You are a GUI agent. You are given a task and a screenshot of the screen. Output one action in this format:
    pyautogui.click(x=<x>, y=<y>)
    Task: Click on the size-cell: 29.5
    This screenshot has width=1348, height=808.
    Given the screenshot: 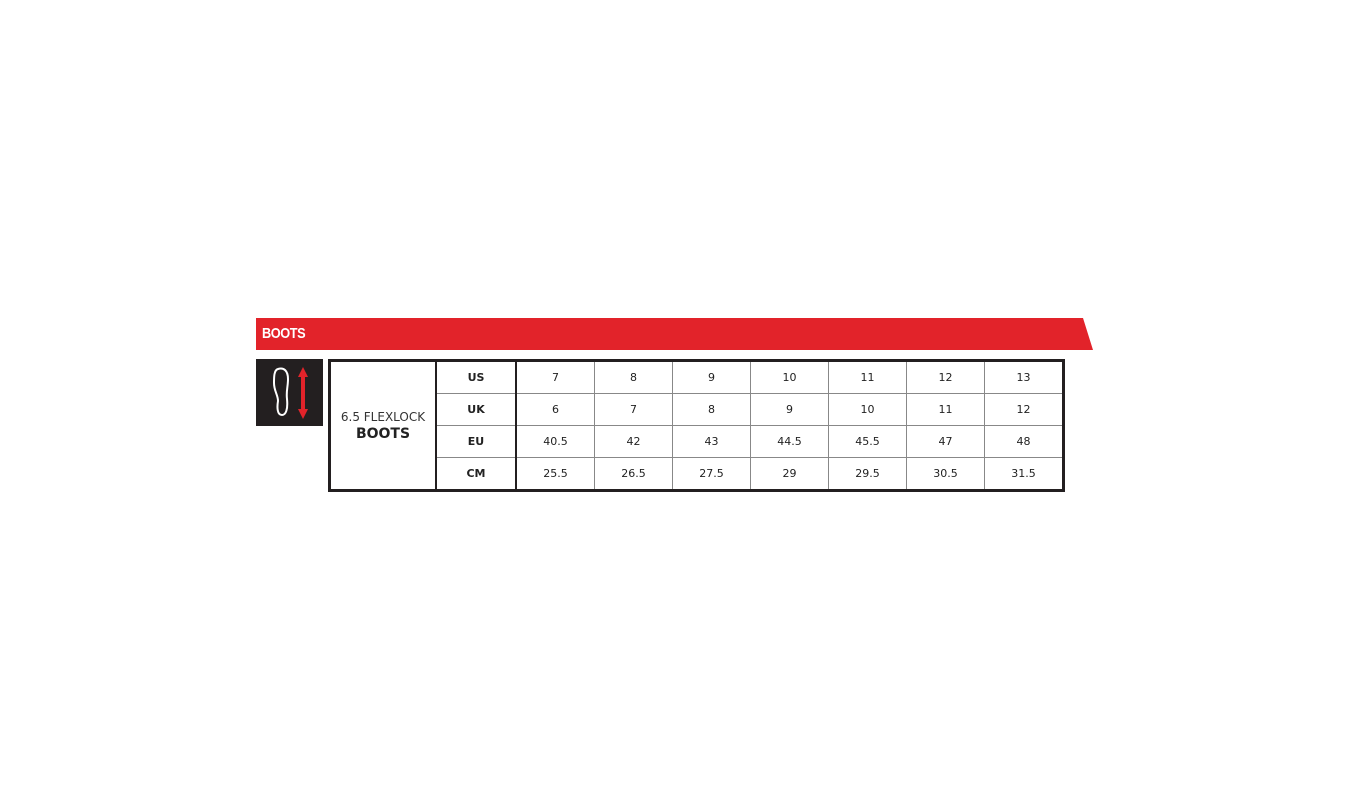 What is the action you would take?
    pyautogui.click(x=867, y=474)
    